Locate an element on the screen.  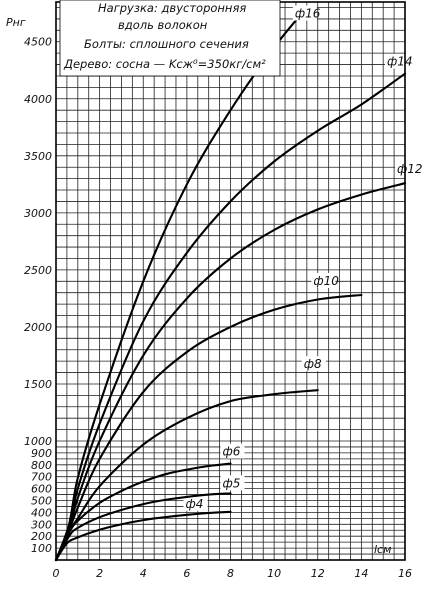
y-tick-label: 400 is located at coordinates (41, 512).